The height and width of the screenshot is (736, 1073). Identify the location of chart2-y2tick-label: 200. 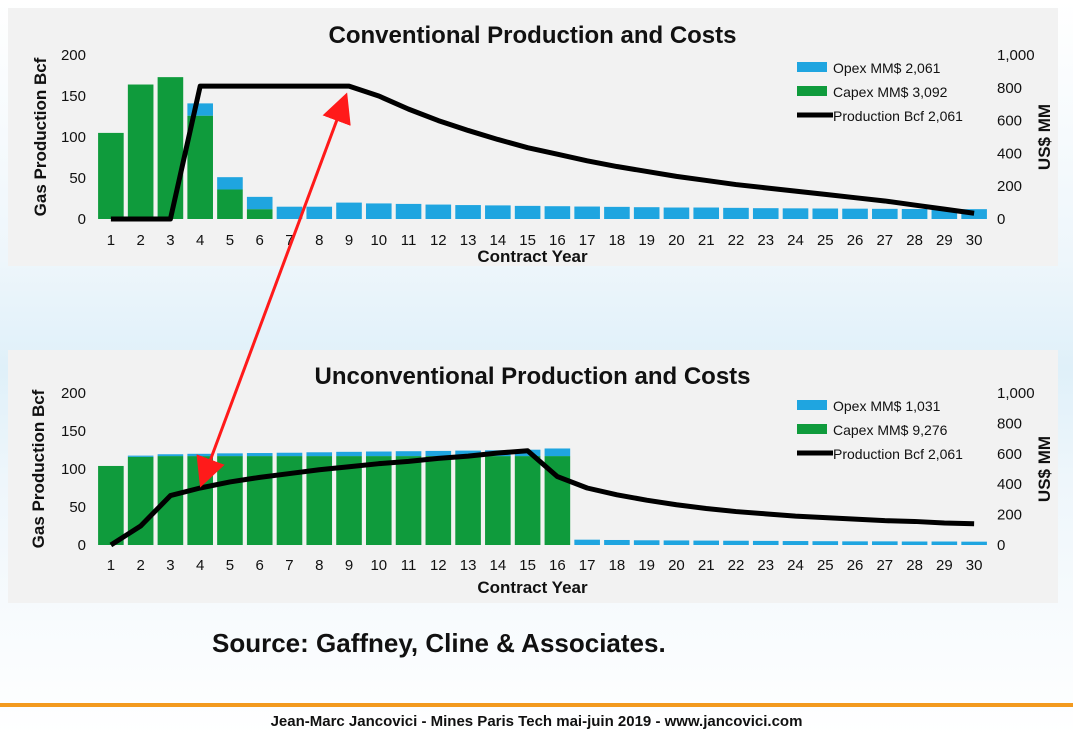
(1009, 515).